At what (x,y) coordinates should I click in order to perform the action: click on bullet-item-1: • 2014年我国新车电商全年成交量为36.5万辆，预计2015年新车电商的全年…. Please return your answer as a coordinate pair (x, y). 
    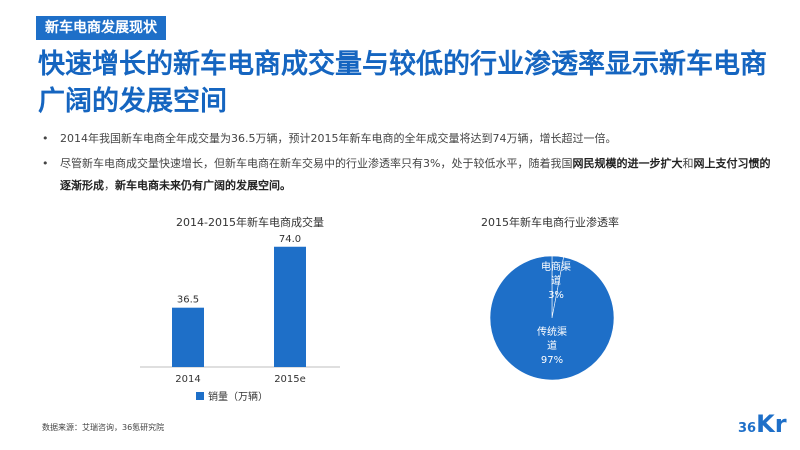
    Looking at the image, I should click on (406, 139).